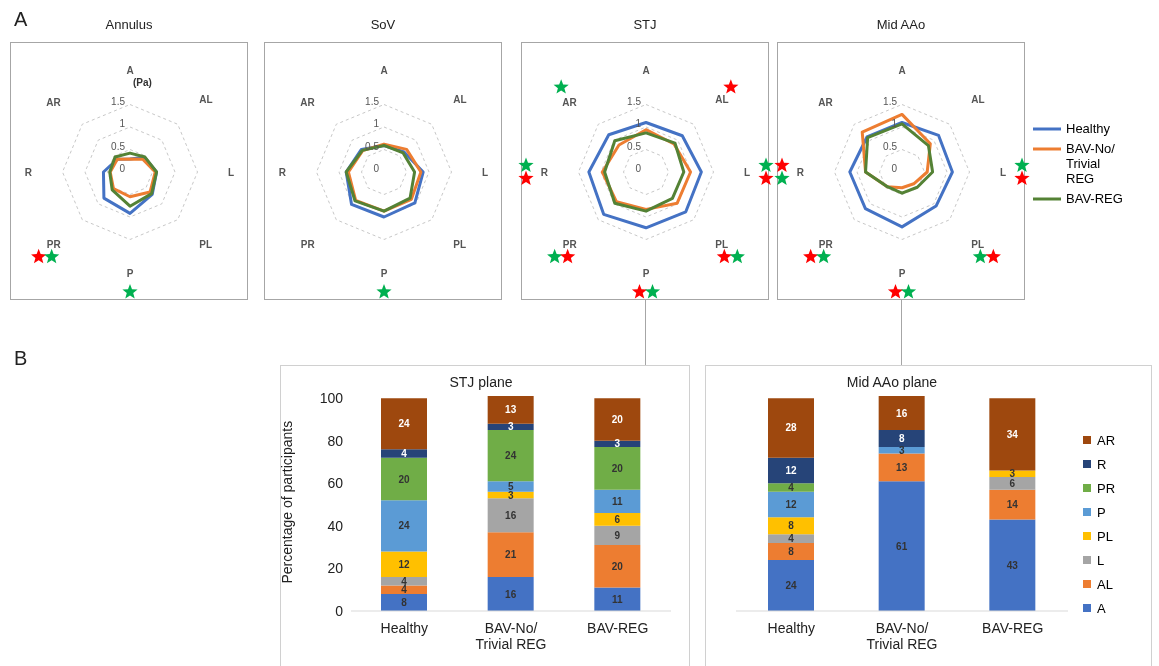 The image size is (1159, 666). Describe the element at coordinates (481, 382) in the screenshot. I see `chart-title: STJ plane` at that location.